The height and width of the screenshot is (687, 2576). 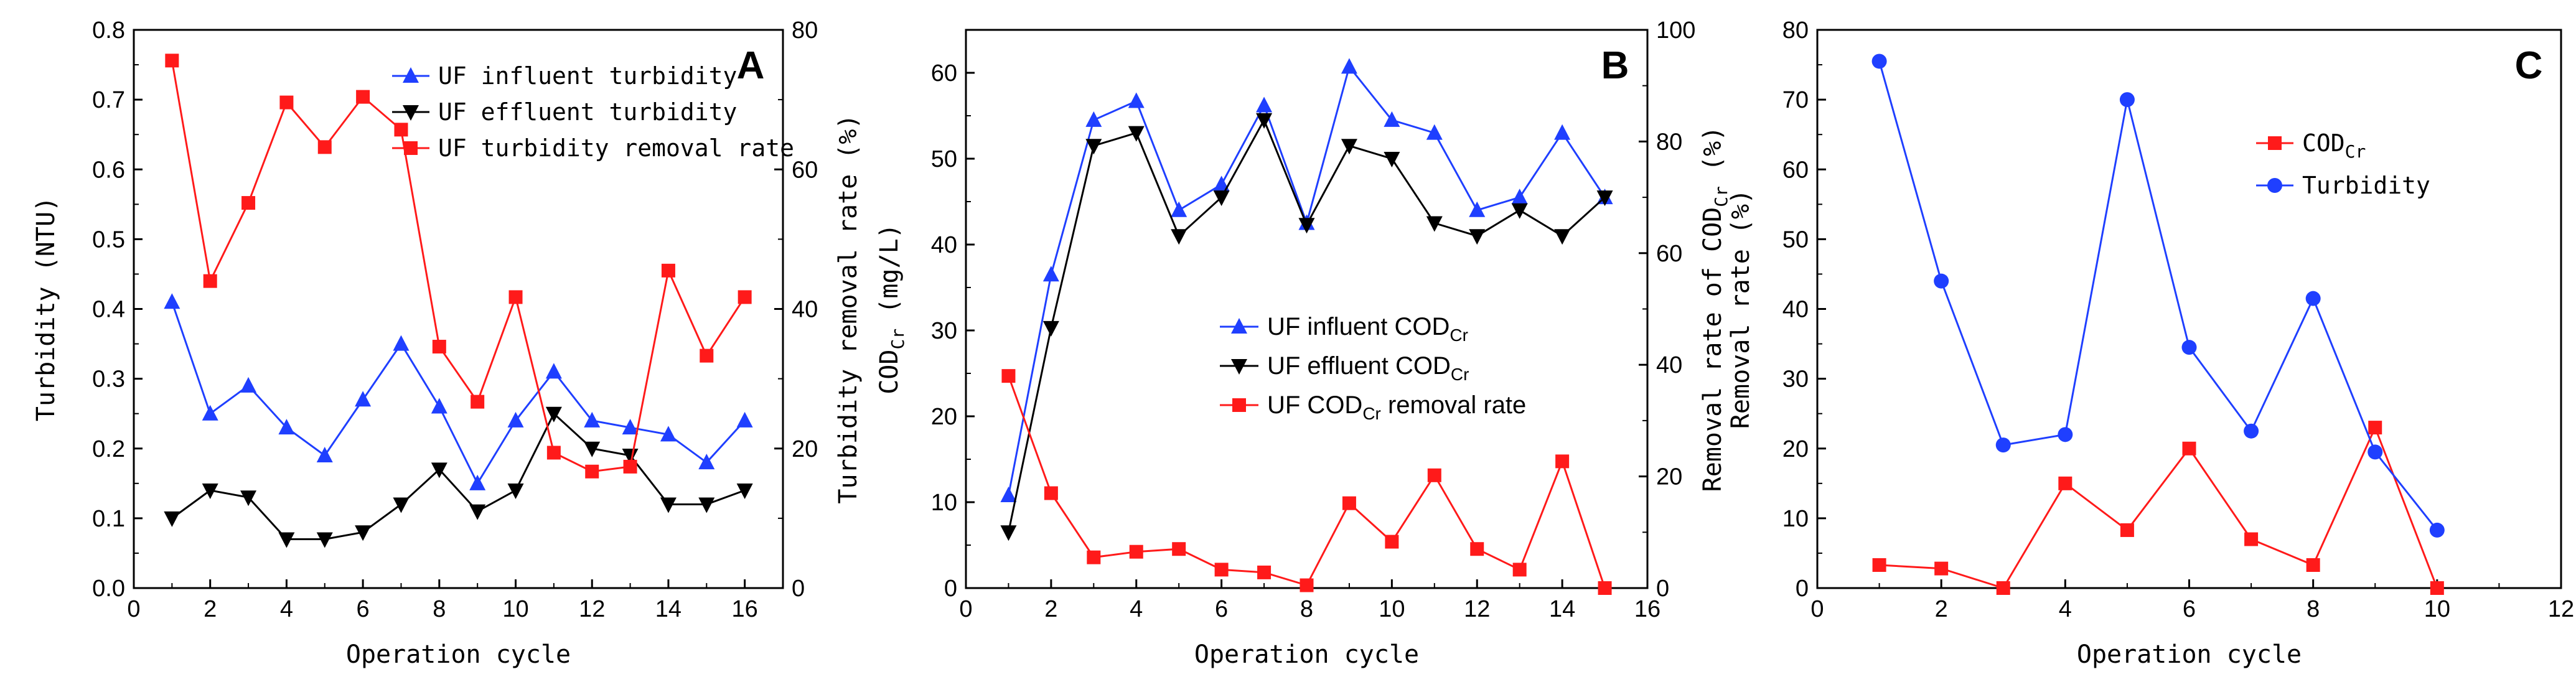 I want to click on legend-label: UF influent turbidity, so click(x=587, y=76).